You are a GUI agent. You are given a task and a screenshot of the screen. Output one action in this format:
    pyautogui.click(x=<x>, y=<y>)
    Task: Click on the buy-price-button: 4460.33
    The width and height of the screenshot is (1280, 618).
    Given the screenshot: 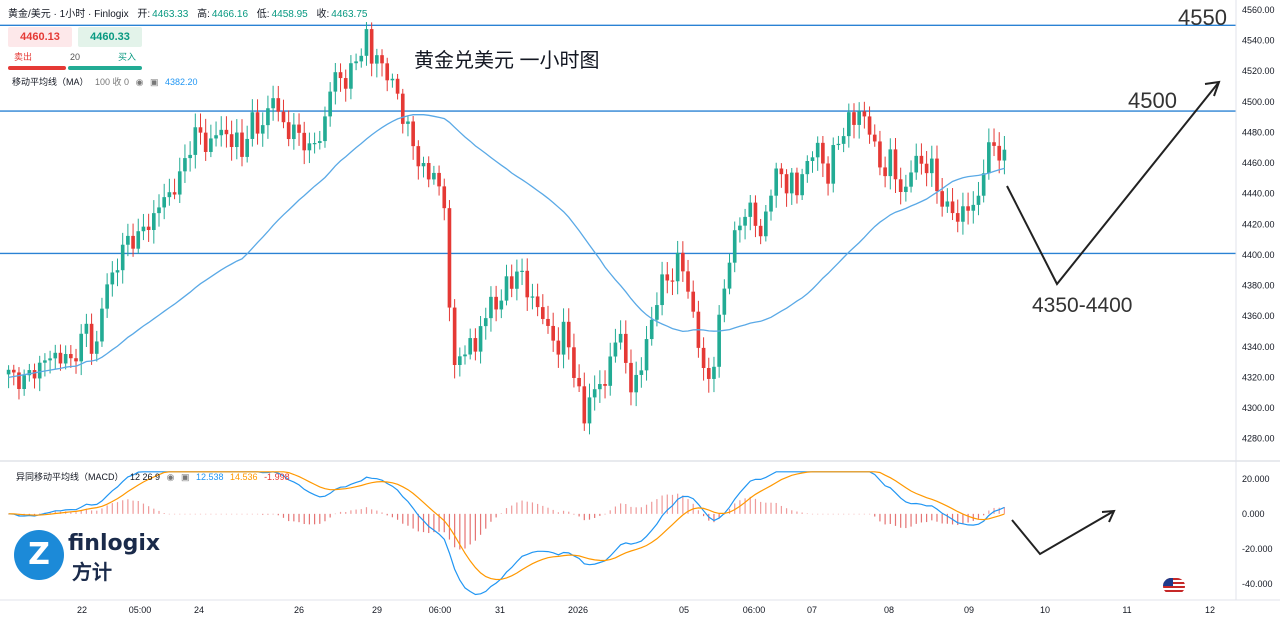 What is the action you would take?
    pyautogui.click(x=110, y=37)
    